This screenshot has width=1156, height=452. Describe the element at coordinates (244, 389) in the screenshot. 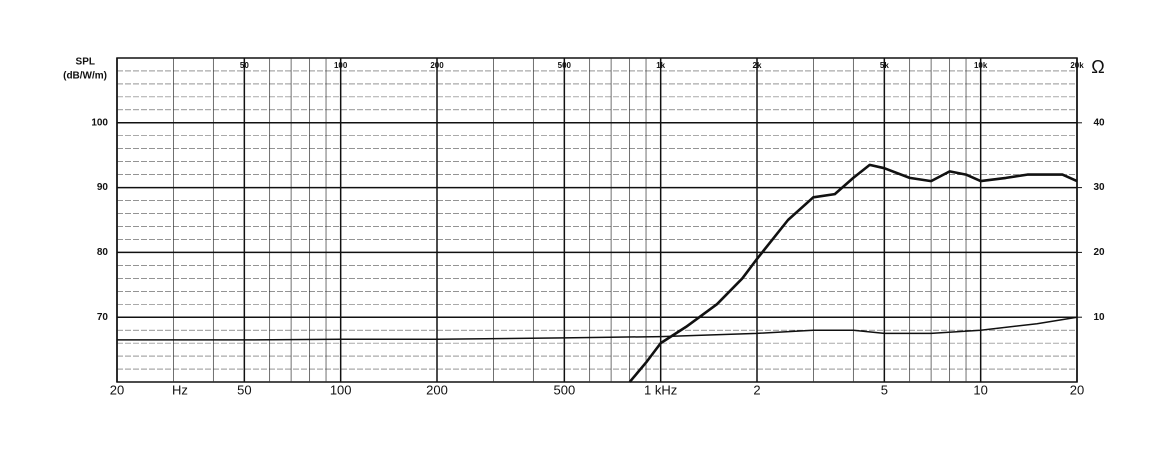

I see `x-tick-label: 50` at that location.